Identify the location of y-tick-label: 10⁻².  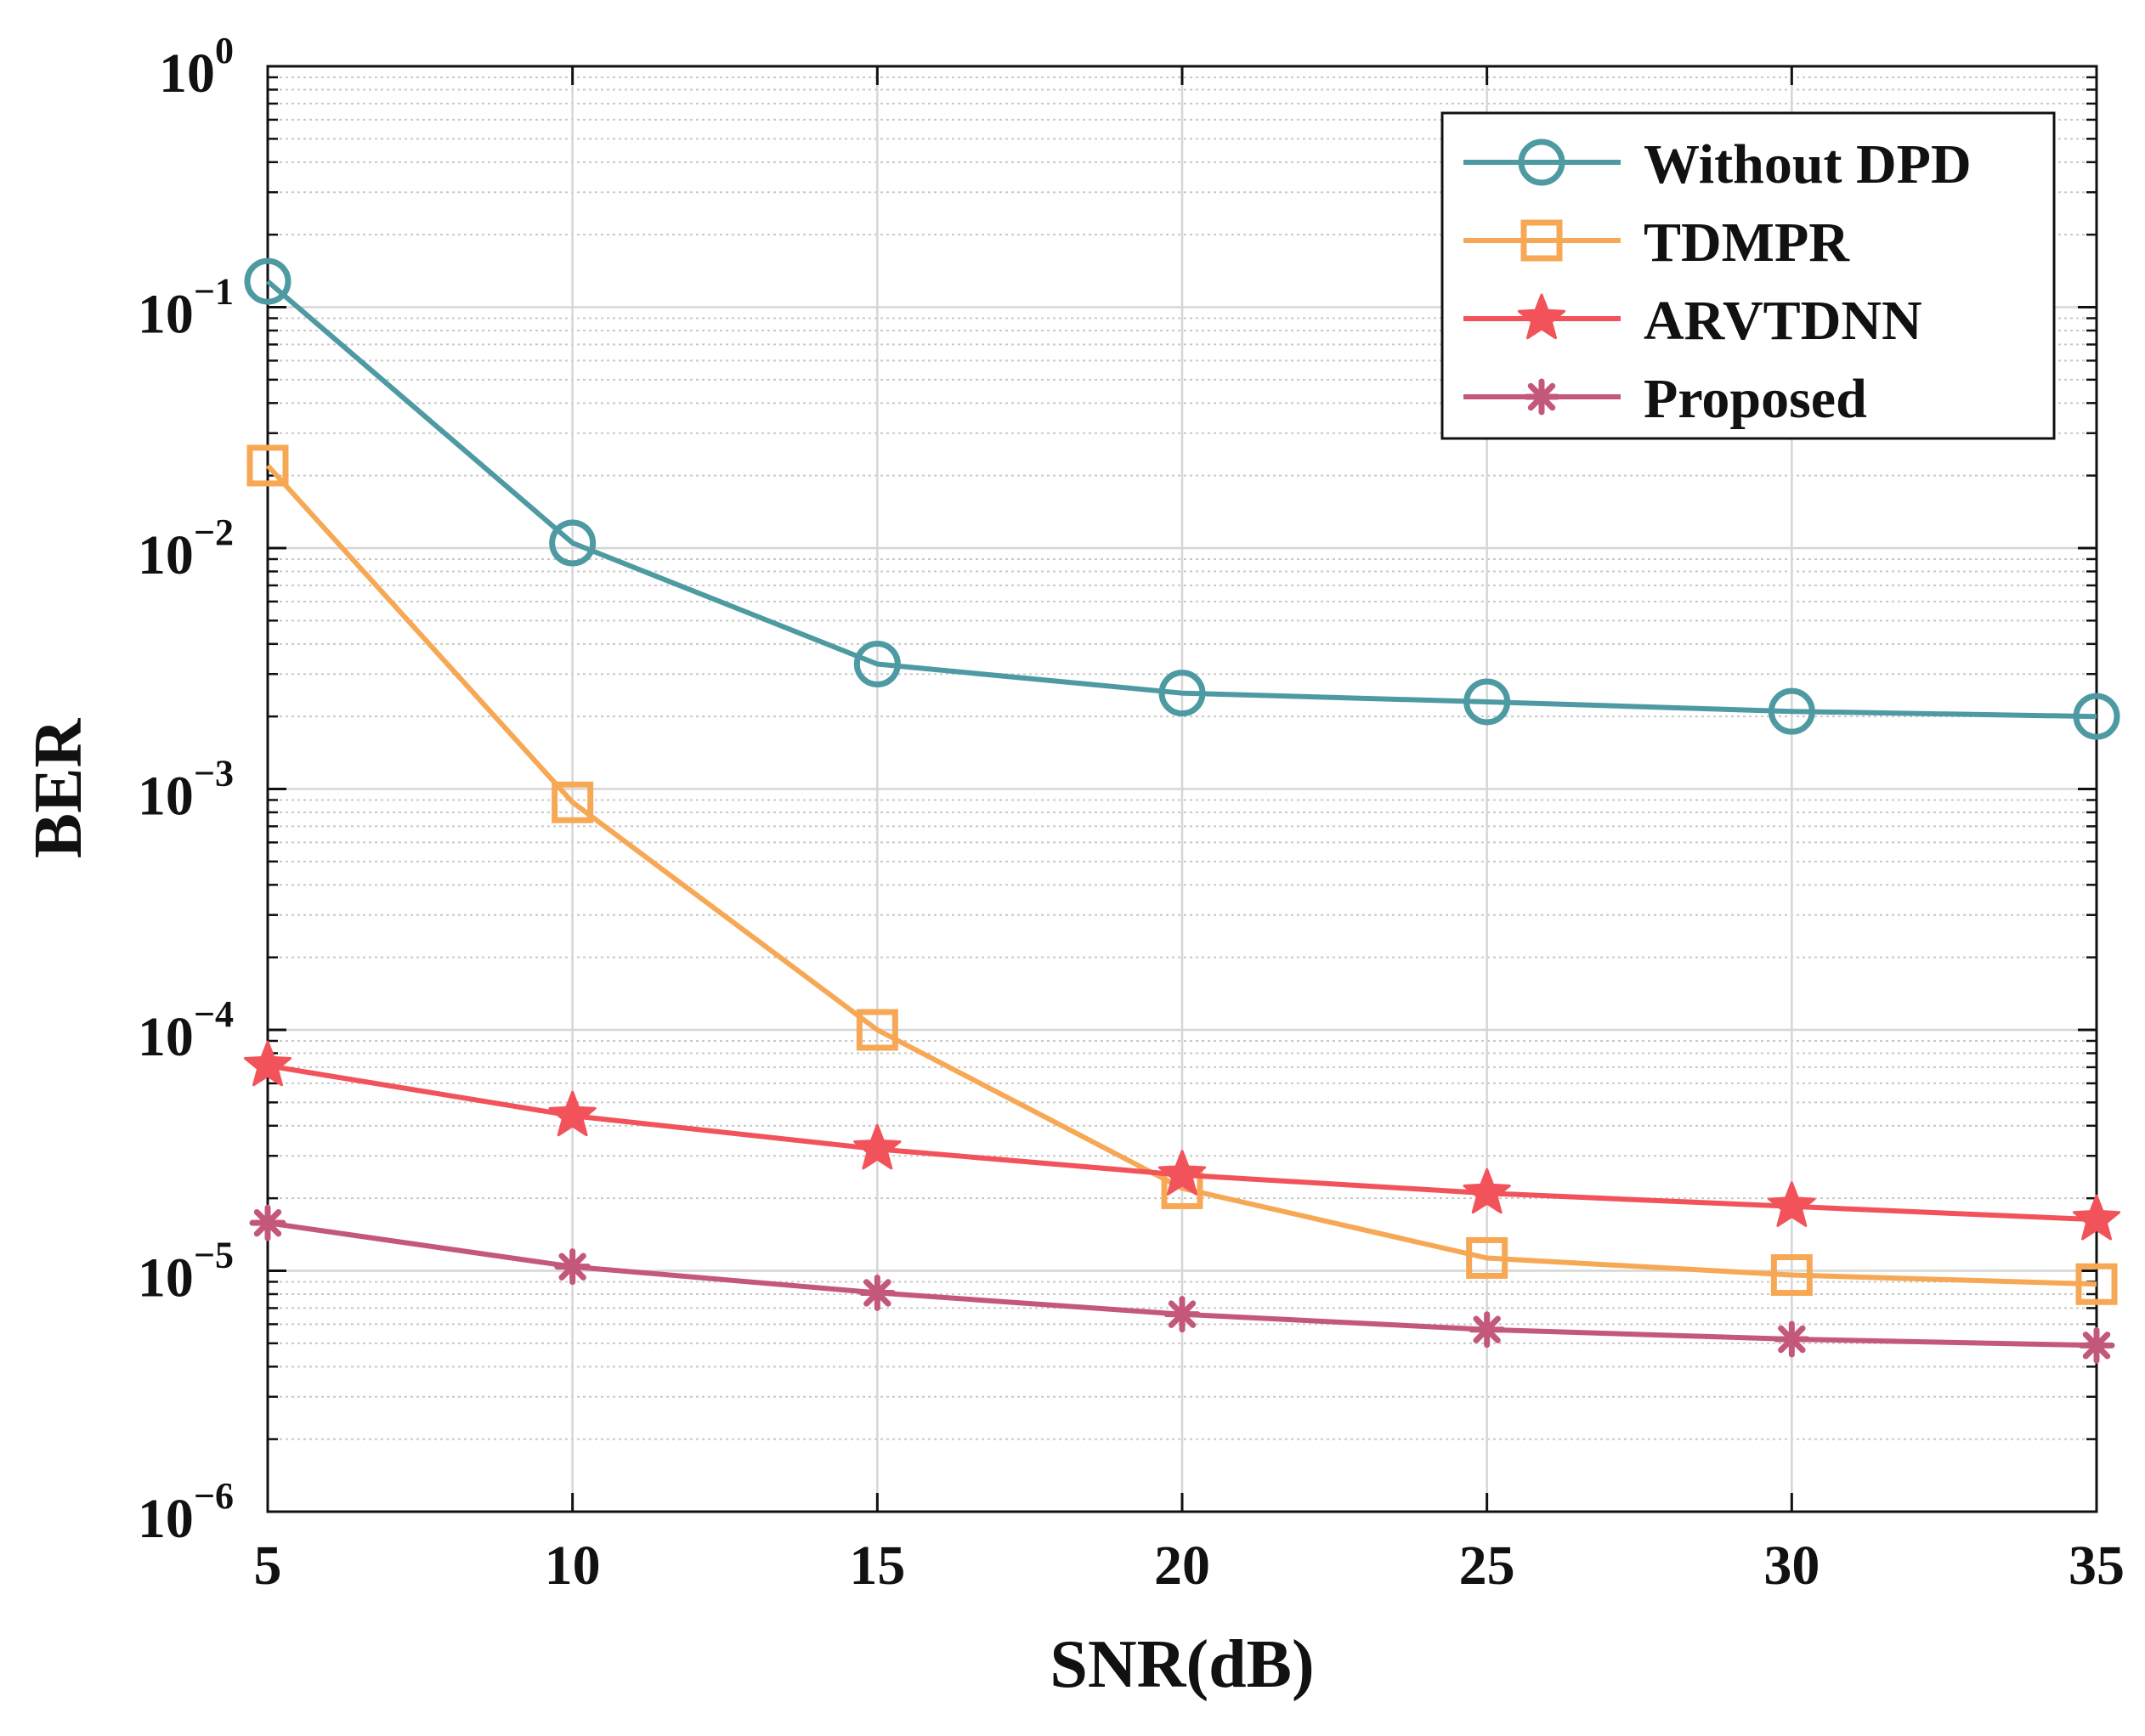
(186, 549).